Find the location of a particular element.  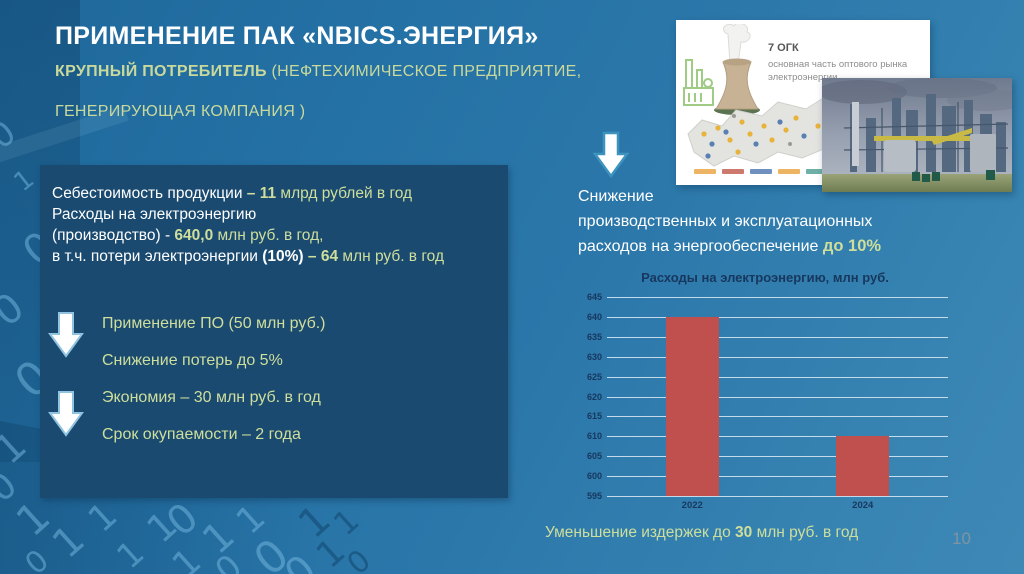

y-tick-label: 635 is located at coordinates (594, 336).